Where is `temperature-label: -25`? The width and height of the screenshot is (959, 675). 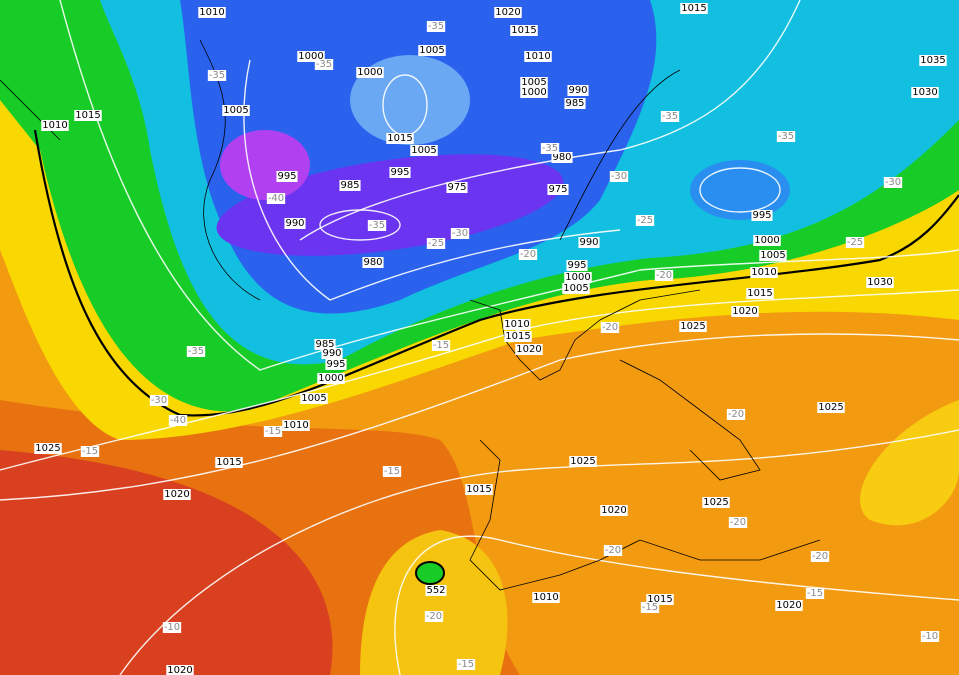
temperature-label: -25 is located at coordinates (855, 242).